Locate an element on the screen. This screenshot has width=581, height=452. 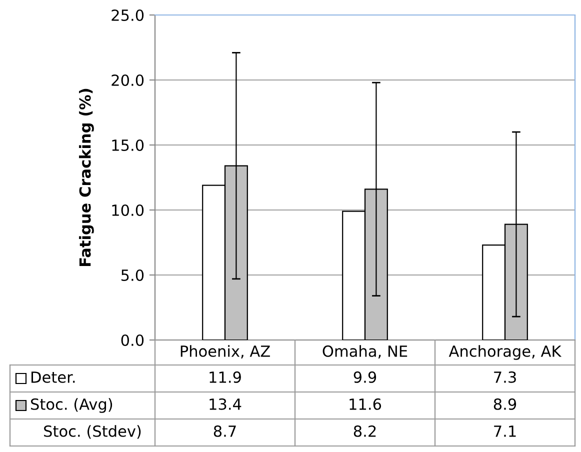
y-tick-label: 10.0 is located at coordinates (128, 210).